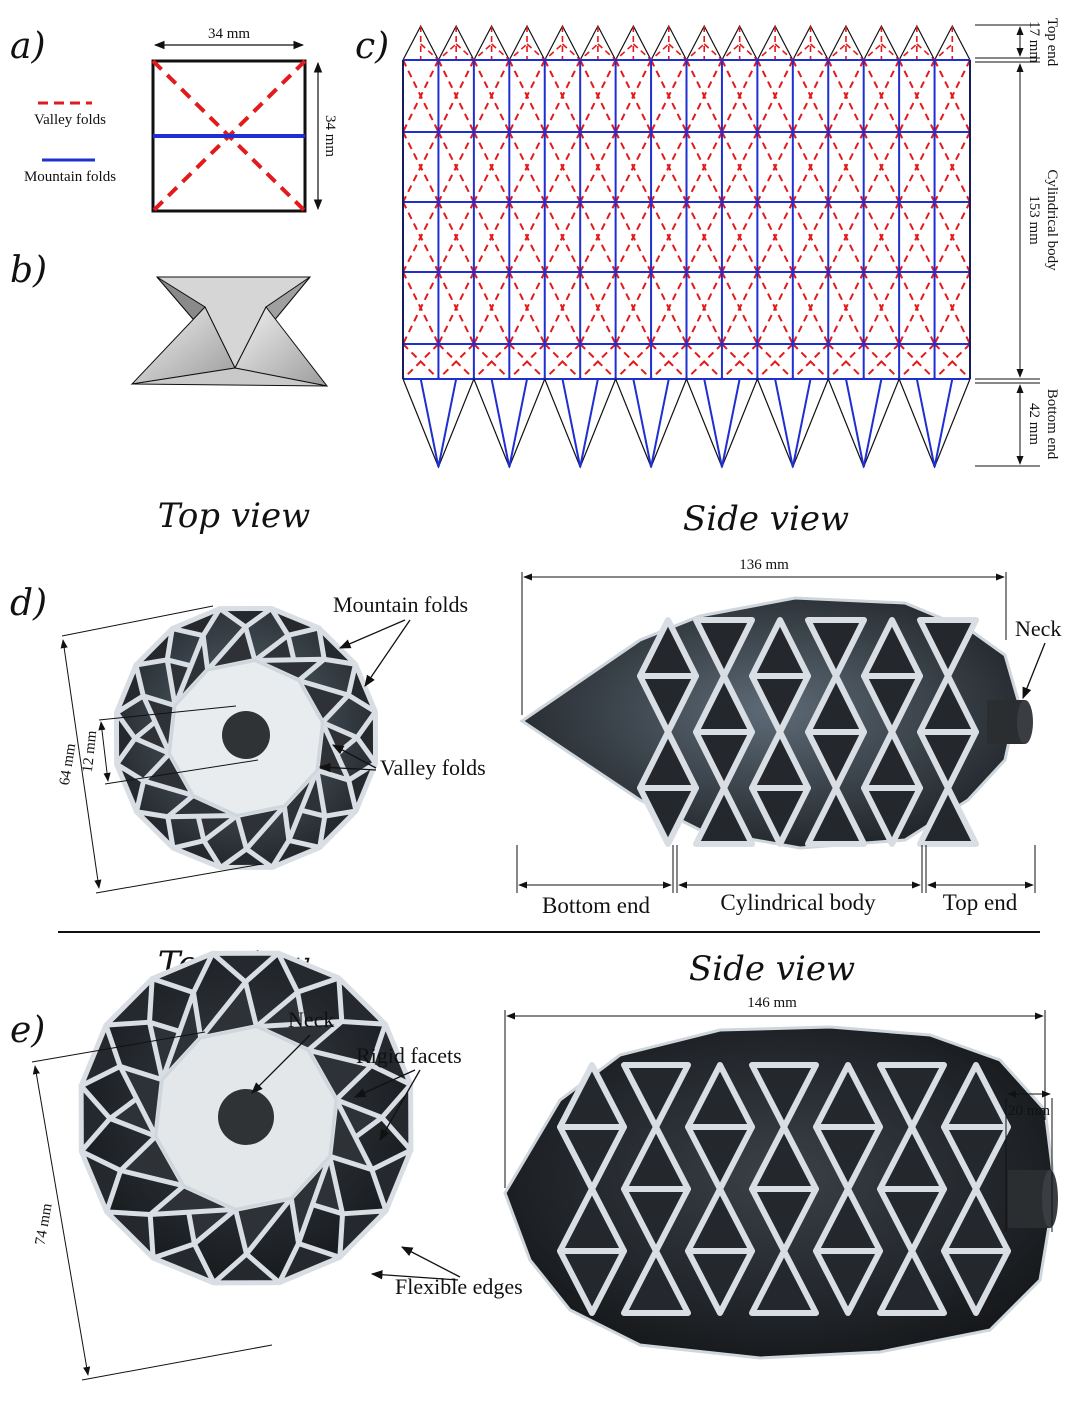  What do you see at coordinates (1052, 220) in the screenshot?
I see `body-label: Cylindrical body` at bounding box center [1052, 220].